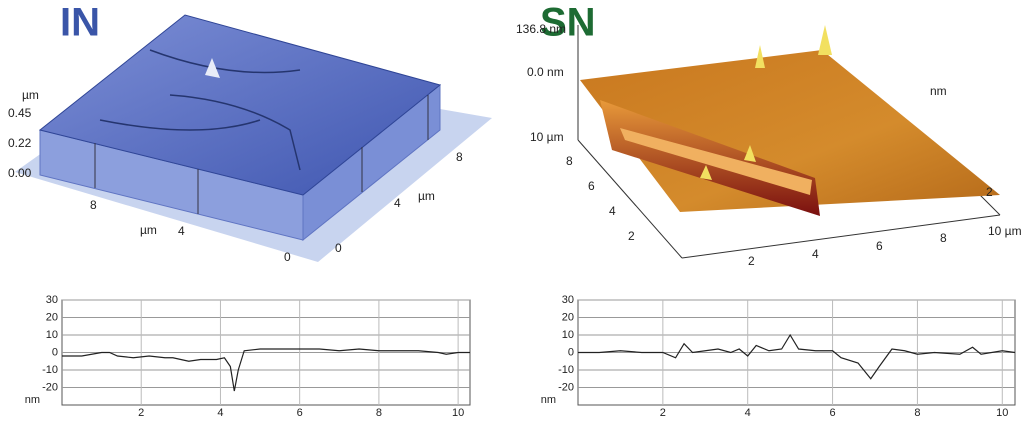  What do you see at coordinates (80, 23) in the screenshot?
I see `panel-label: IN` at bounding box center [80, 23].